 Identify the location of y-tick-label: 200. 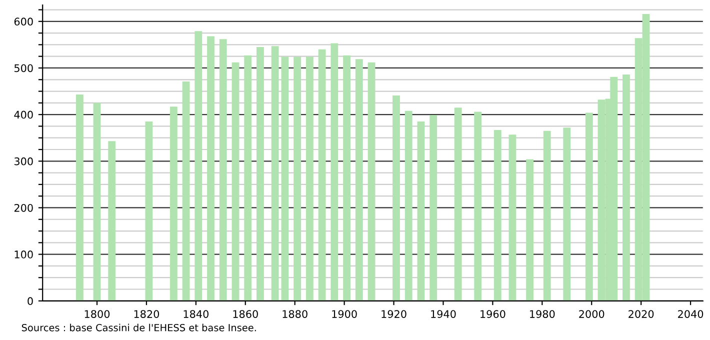
(23, 208).